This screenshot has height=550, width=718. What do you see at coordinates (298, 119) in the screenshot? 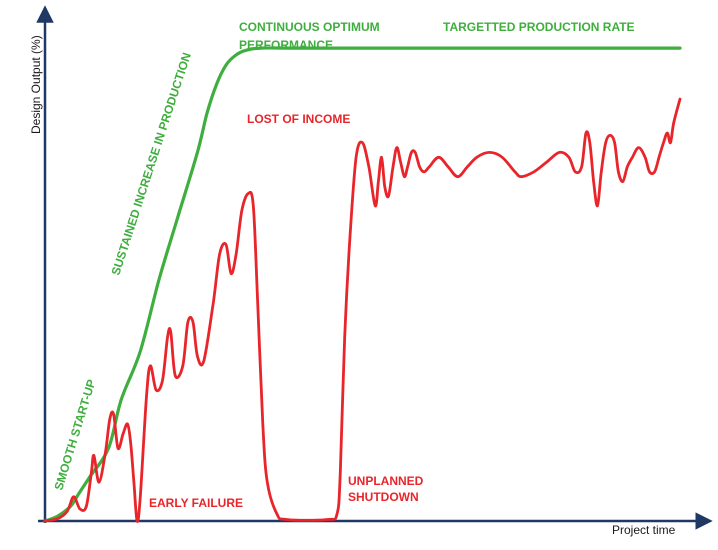
I see `annotation-lost-income: LOST OF INCOME` at bounding box center [298, 119].